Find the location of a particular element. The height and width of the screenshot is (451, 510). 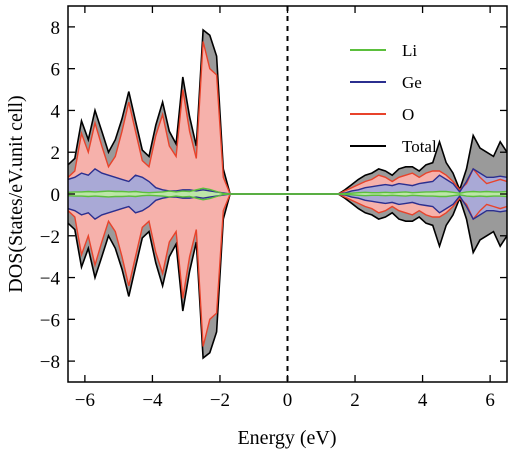

y-tick-label: 2 is located at coordinates (56, 153).